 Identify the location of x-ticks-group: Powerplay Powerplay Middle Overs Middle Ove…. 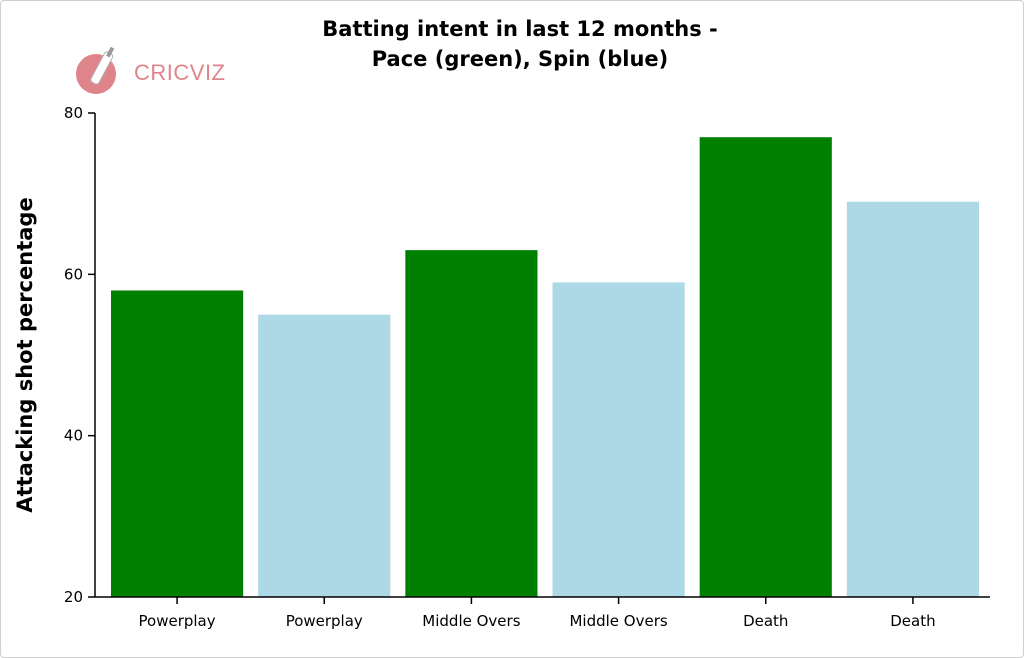
(537, 613).